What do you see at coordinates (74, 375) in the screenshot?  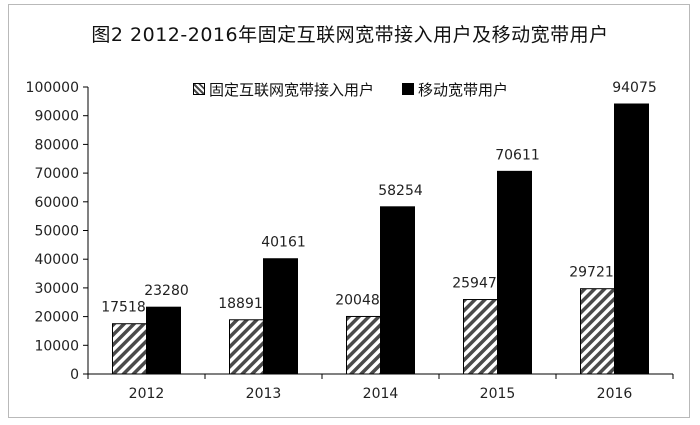 I see `y-tick-label: 0` at bounding box center [74, 375].